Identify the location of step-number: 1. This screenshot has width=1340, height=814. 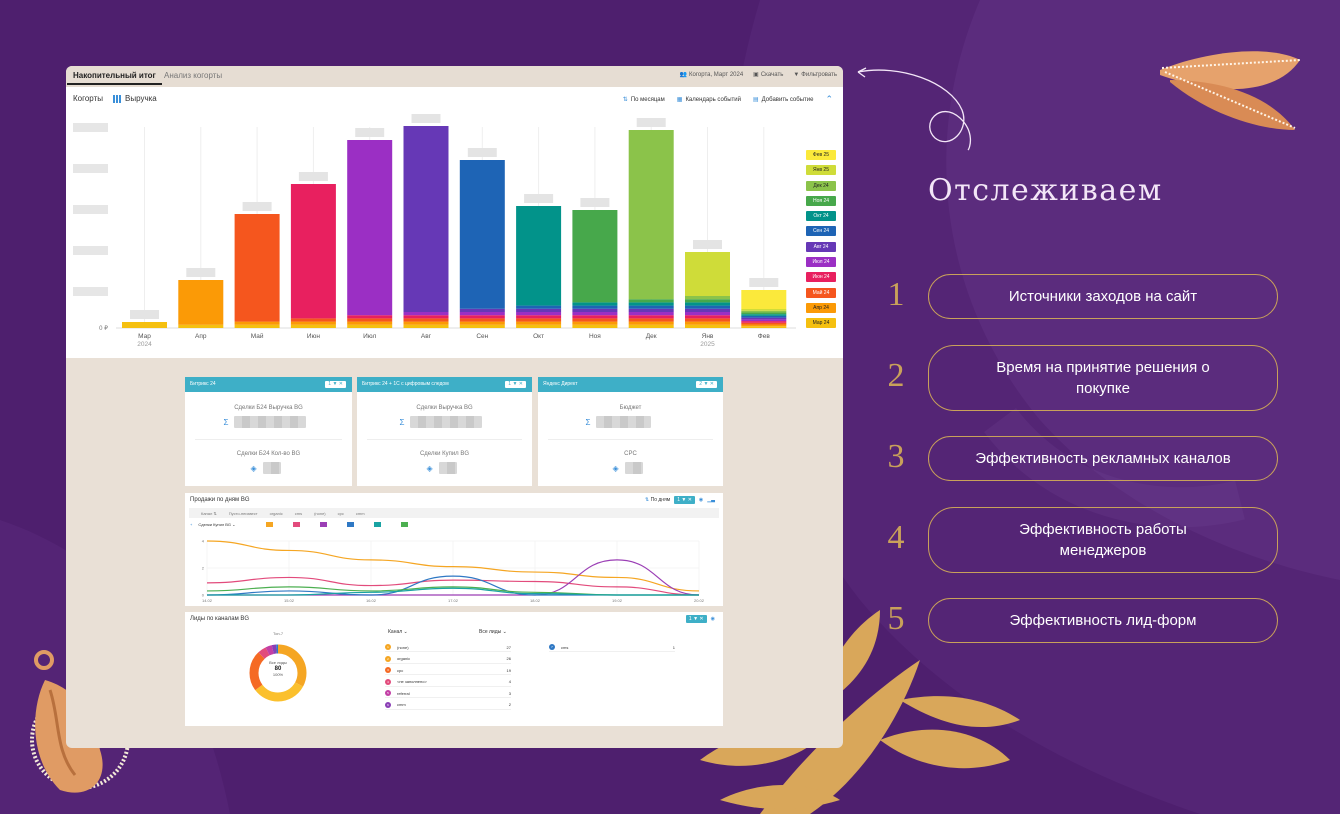
(896, 294).